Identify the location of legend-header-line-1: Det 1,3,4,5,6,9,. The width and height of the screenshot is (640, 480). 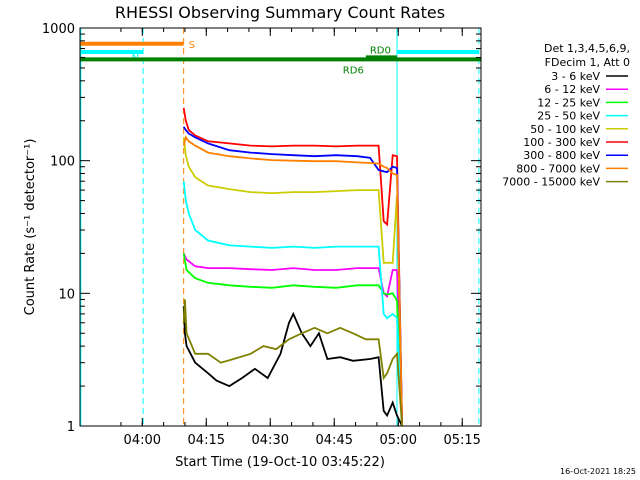
(587, 48).